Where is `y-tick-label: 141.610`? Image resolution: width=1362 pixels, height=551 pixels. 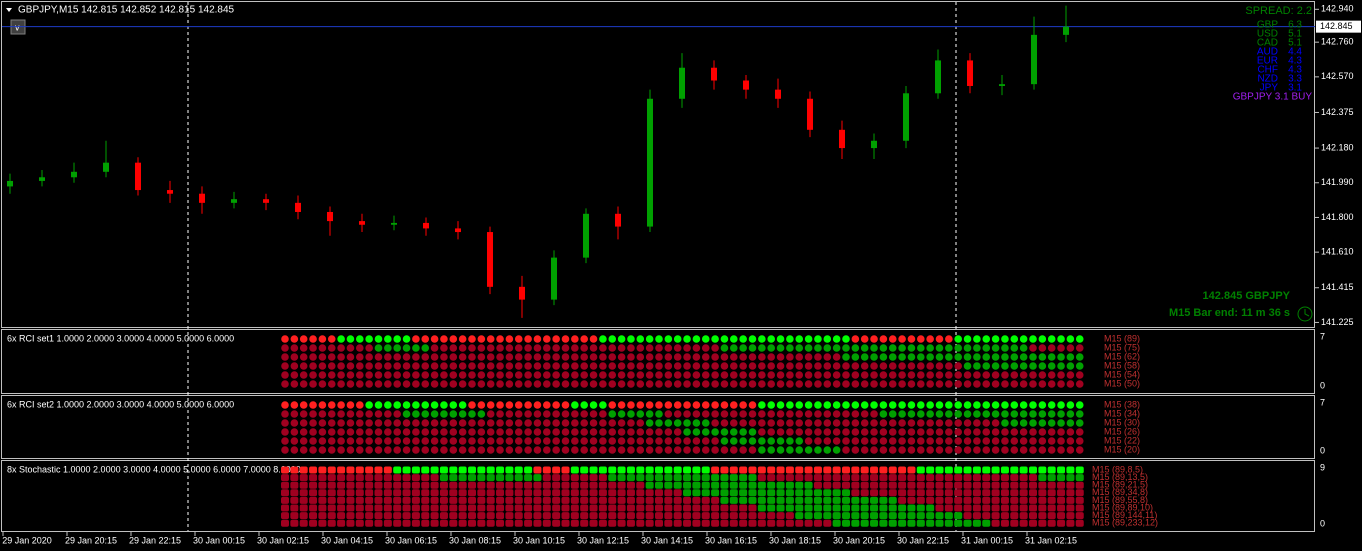
y-tick-label: 141.610 is located at coordinates (1337, 252).